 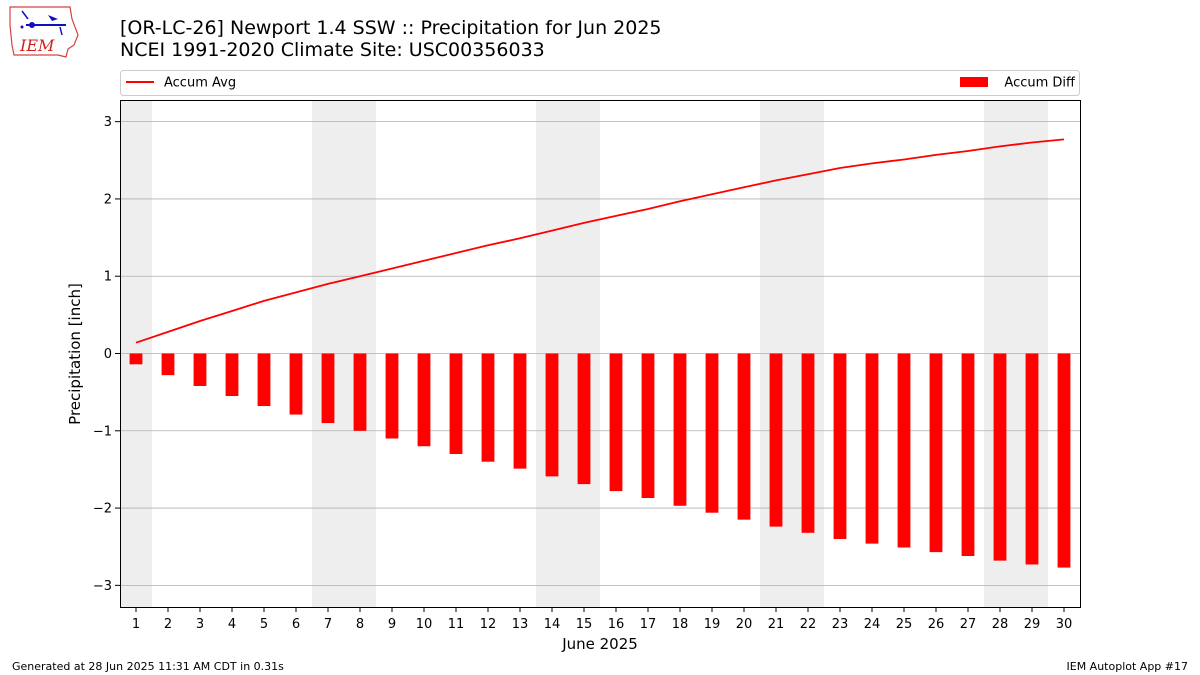 I want to click on y-tick-label: −1, so click(x=102, y=431).